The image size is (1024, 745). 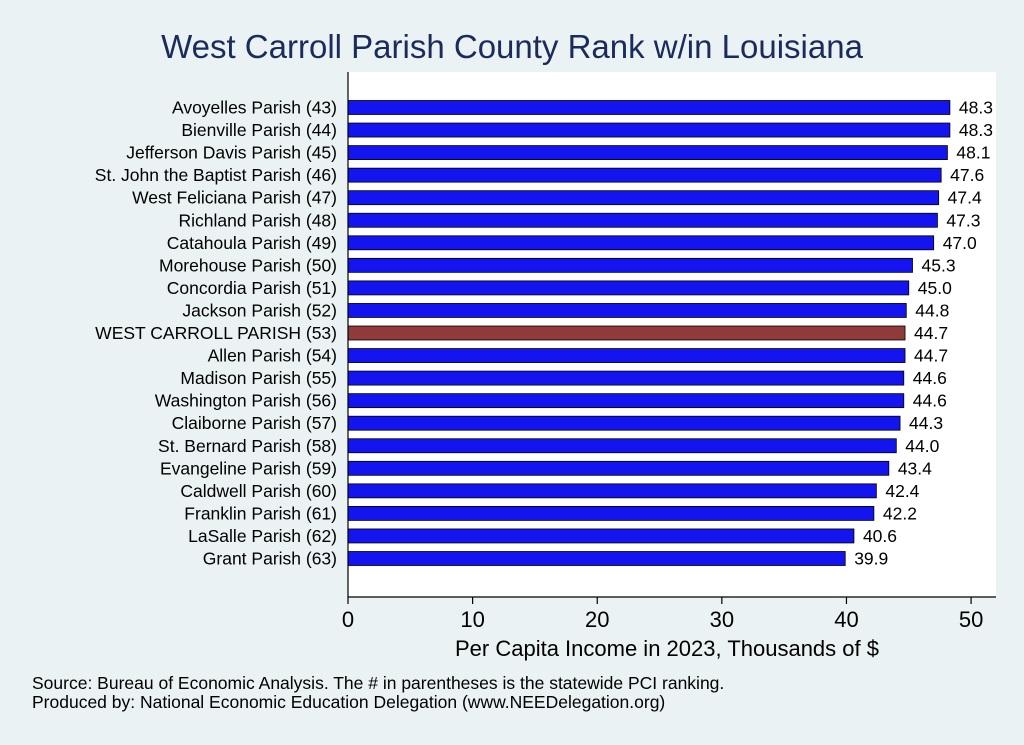 What do you see at coordinates (967, 175) in the screenshot?
I see `value-label: 47.6` at bounding box center [967, 175].